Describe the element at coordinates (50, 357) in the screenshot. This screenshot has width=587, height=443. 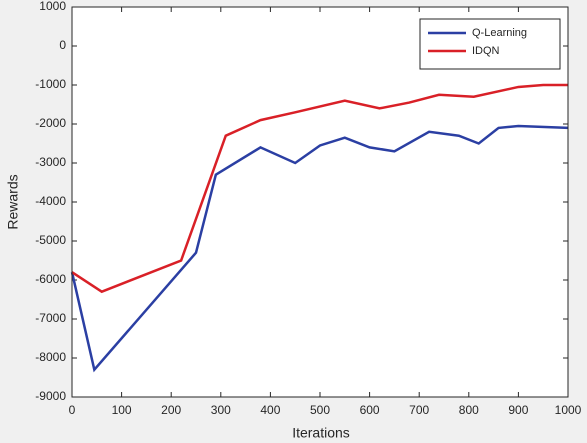
I see `y-tick-label: -8000` at that location.